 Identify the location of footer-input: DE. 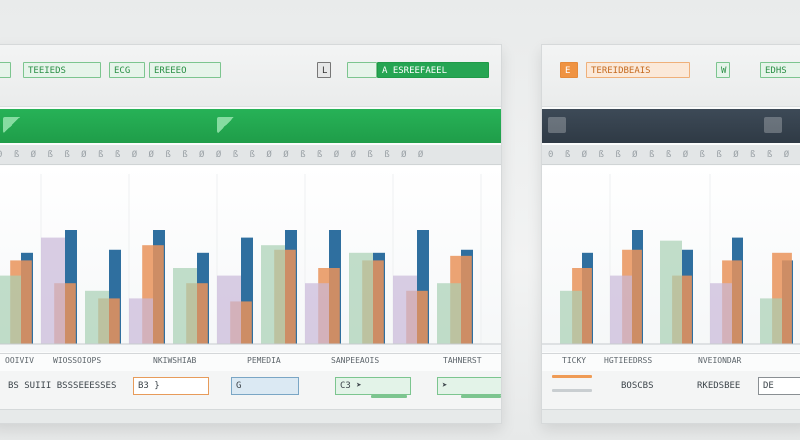
(779, 386).